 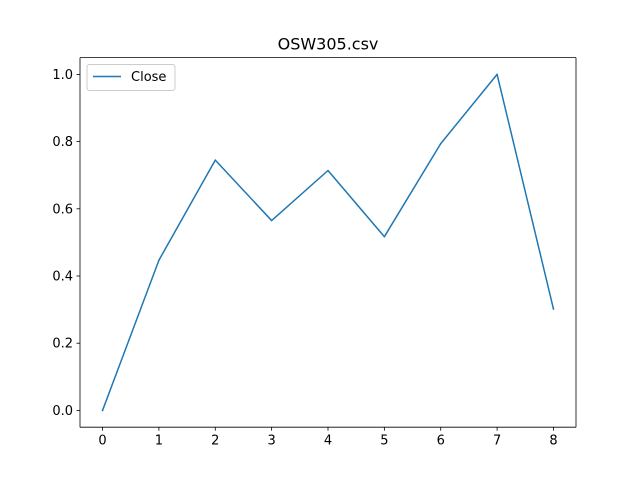 What do you see at coordinates (62, 209) in the screenshot?
I see `y-tick-label: 0.6` at bounding box center [62, 209].